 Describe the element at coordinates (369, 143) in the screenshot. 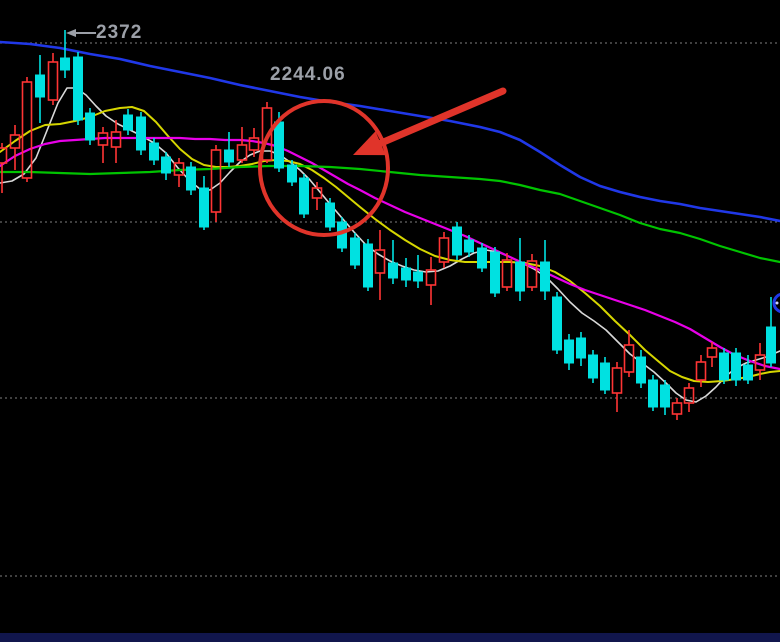

I see `annotation-arrow-head` at that location.